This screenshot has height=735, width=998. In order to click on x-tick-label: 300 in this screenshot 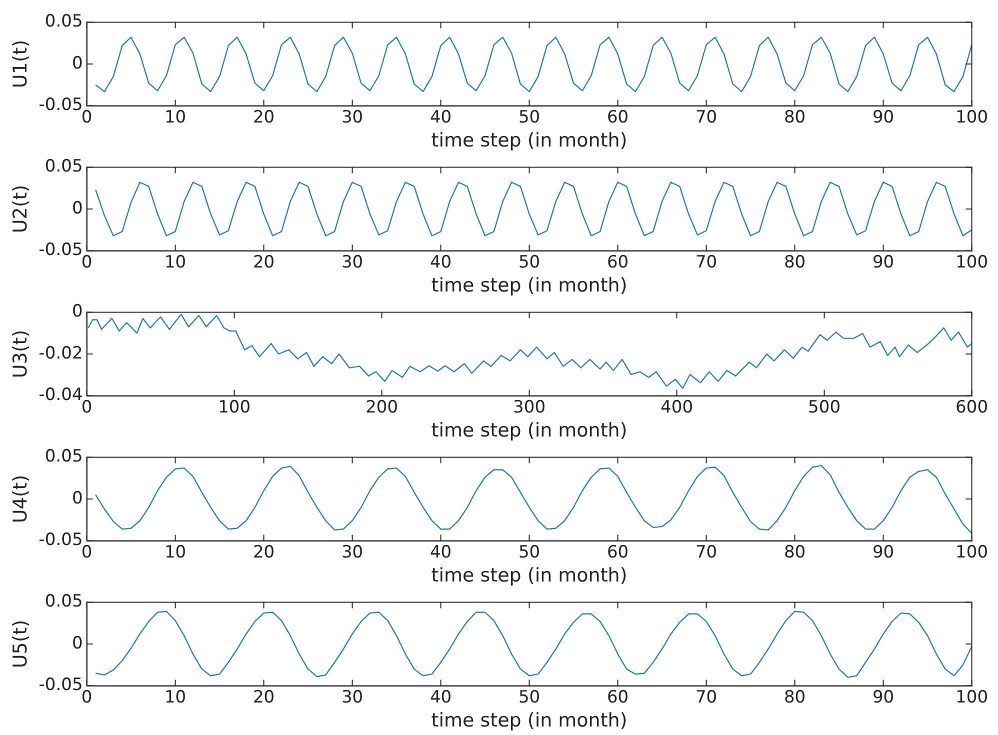, I will do `click(529, 407)`.